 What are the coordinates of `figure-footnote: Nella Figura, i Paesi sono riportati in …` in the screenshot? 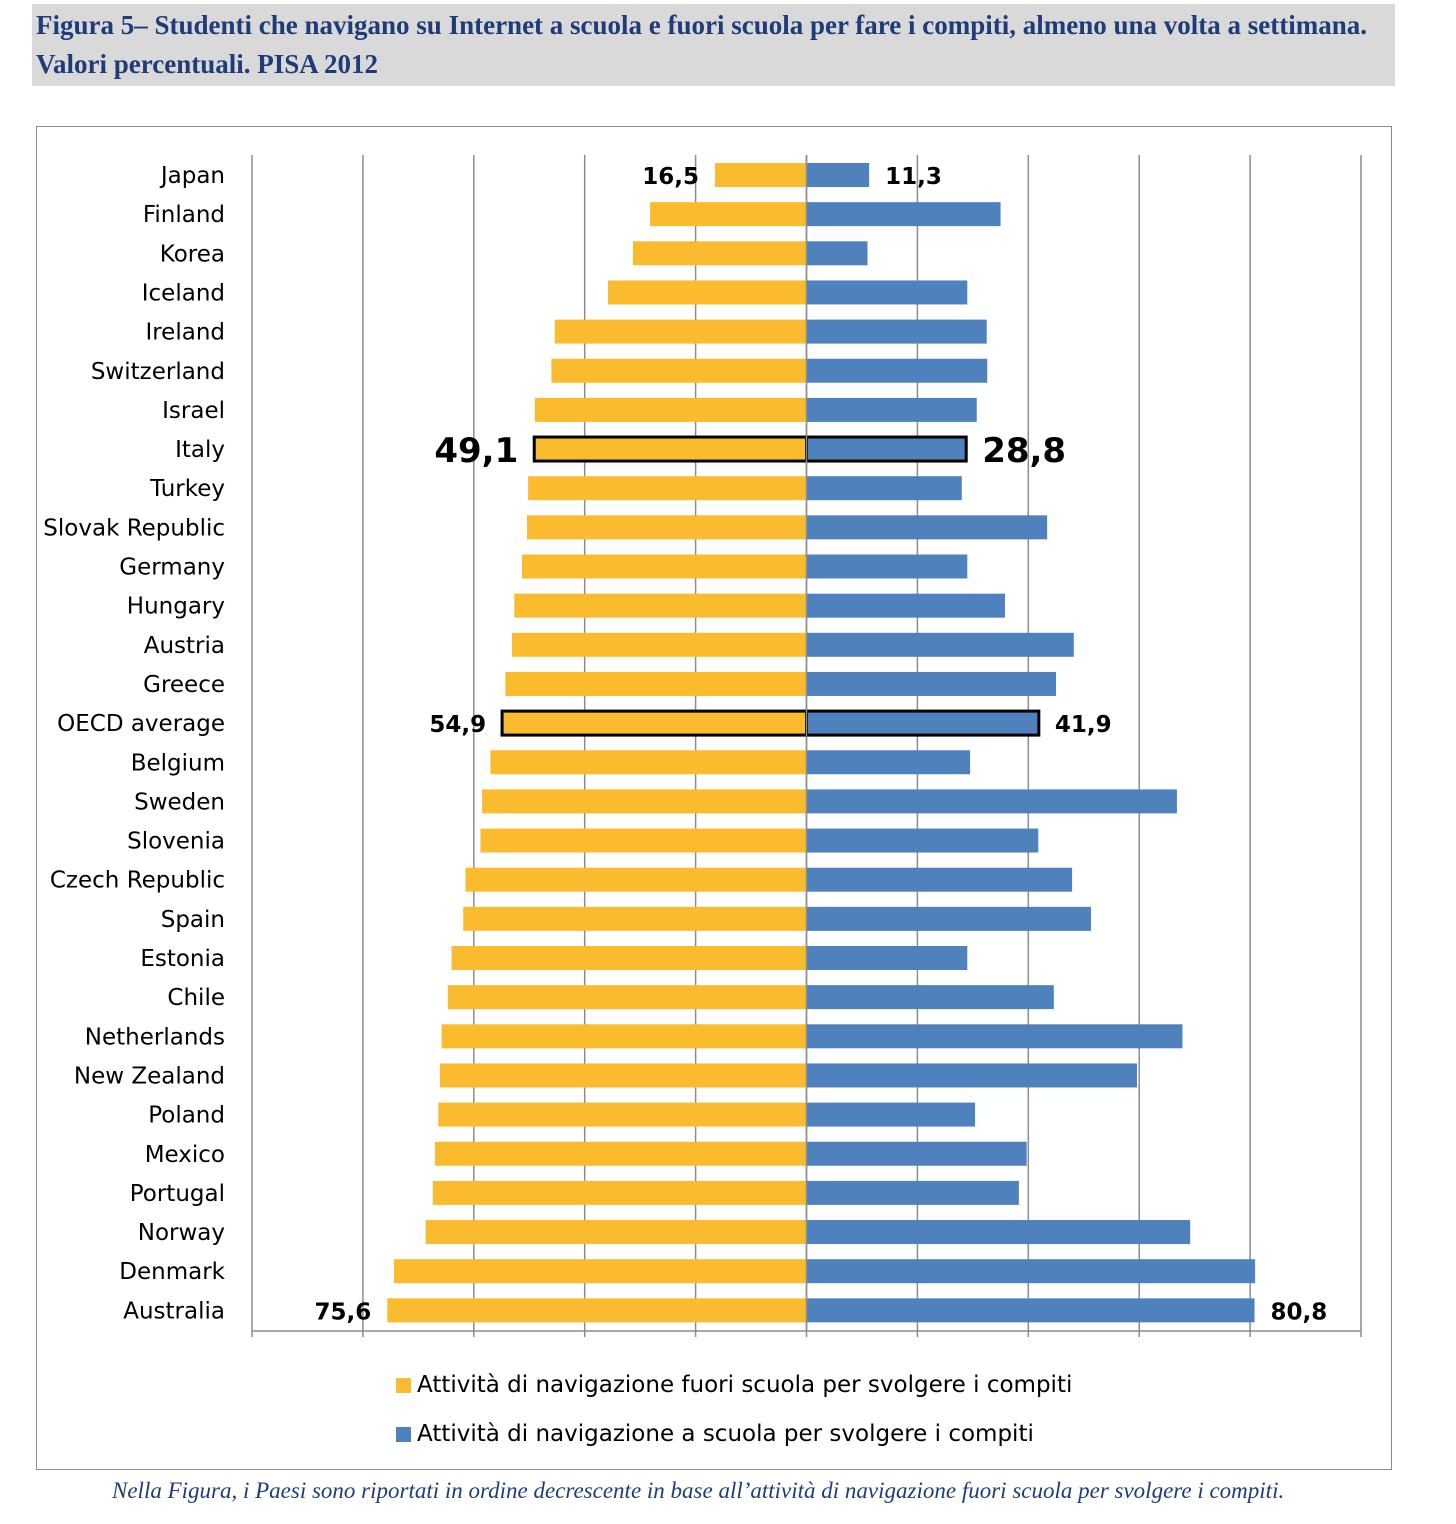 It's located at (698, 1490).